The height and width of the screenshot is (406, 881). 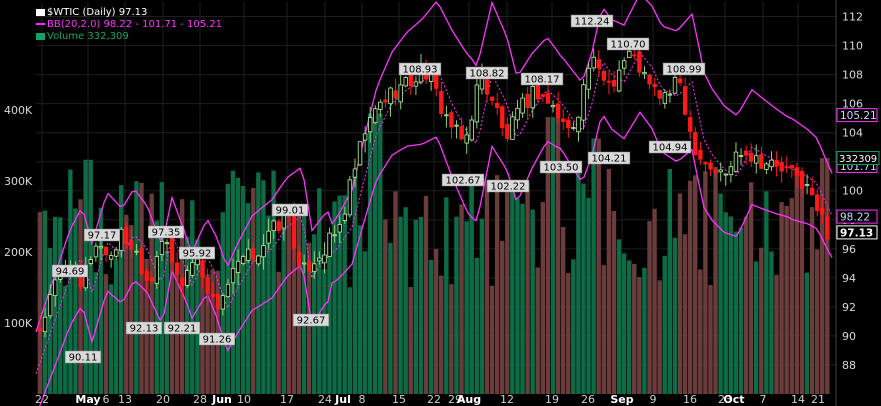 What do you see at coordinates (163, 399) in the screenshot?
I see `x-axis-label: 20` at bounding box center [163, 399].